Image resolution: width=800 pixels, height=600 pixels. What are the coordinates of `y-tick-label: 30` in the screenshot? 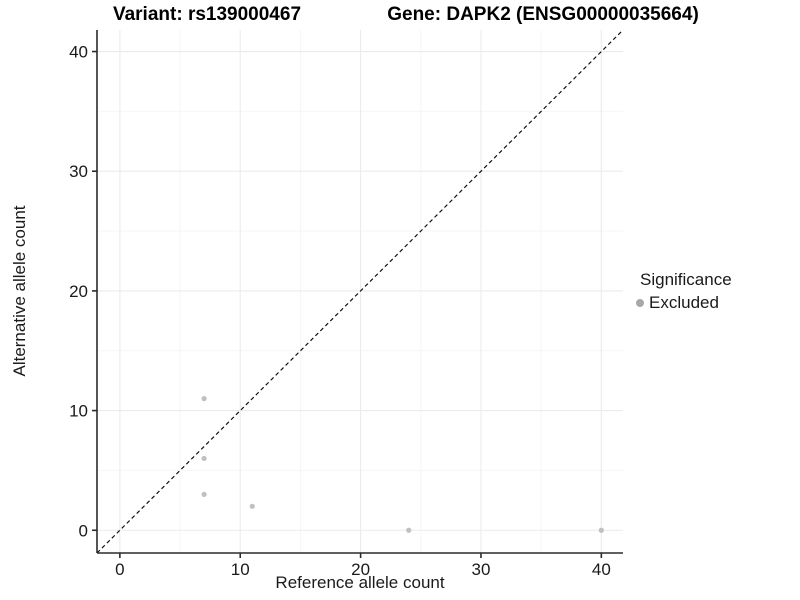 It's located at (78, 171).